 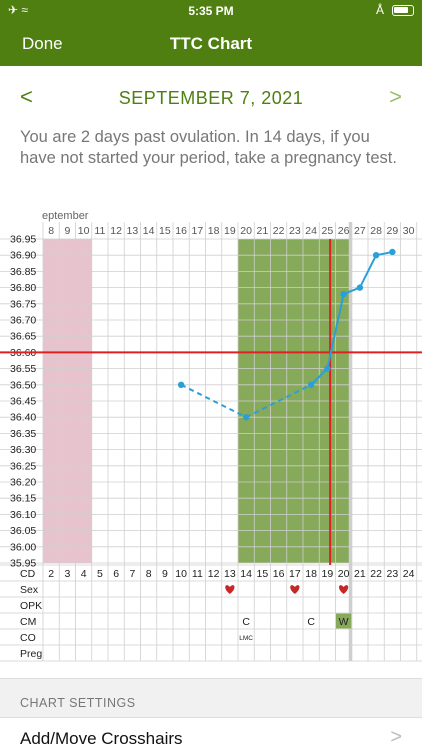 I want to click on temperature-tick-label: 36.15, so click(x=23, y=499).